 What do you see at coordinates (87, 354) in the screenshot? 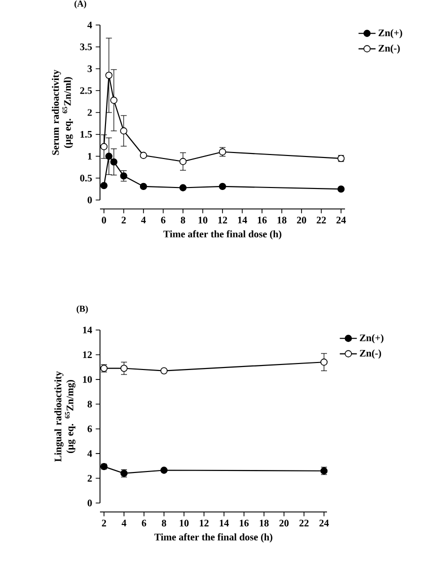
I see `y-tick-label: 12` at bounding box center [87, 354].